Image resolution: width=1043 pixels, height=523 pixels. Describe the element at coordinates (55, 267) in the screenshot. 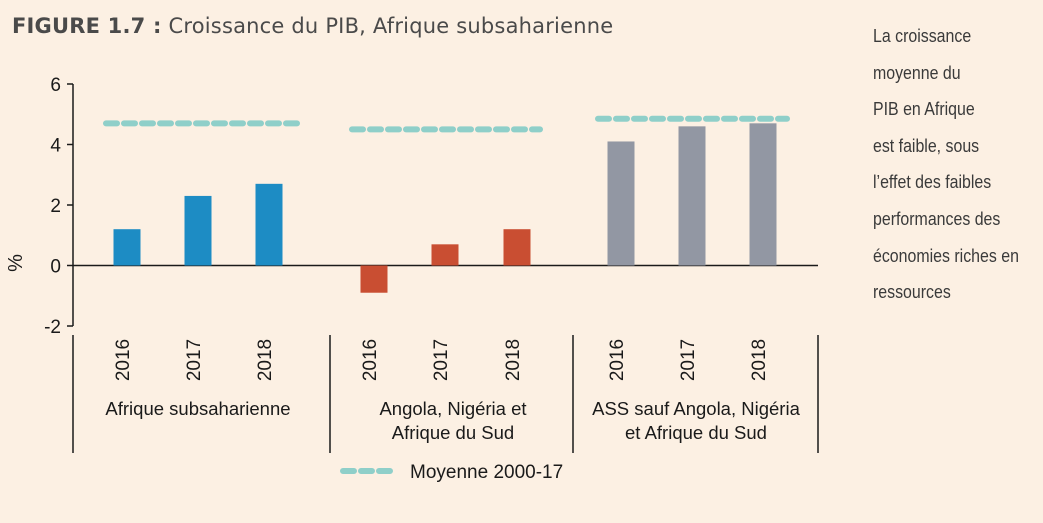

I see `y-tick-label: 0` at that location.